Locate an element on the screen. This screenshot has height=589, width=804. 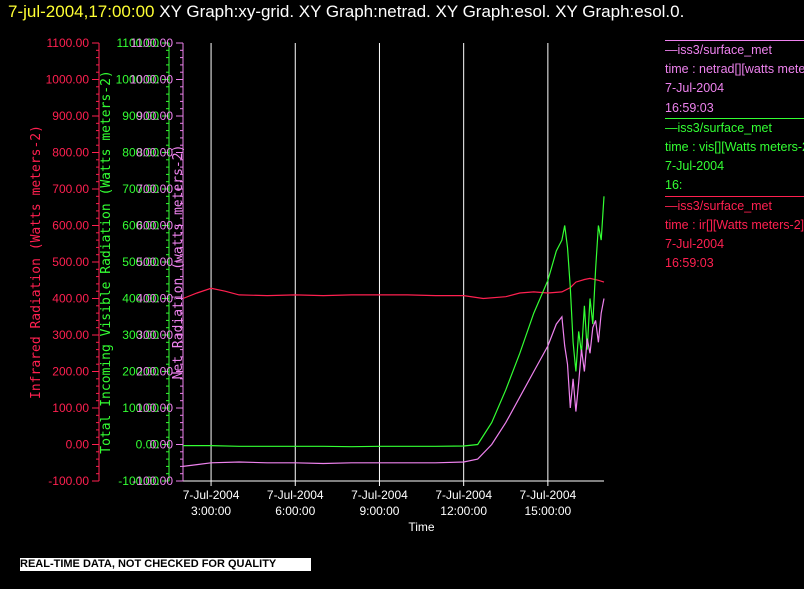
y-tick-label-net-9: 800.00 is located at coordinates (154, 153).